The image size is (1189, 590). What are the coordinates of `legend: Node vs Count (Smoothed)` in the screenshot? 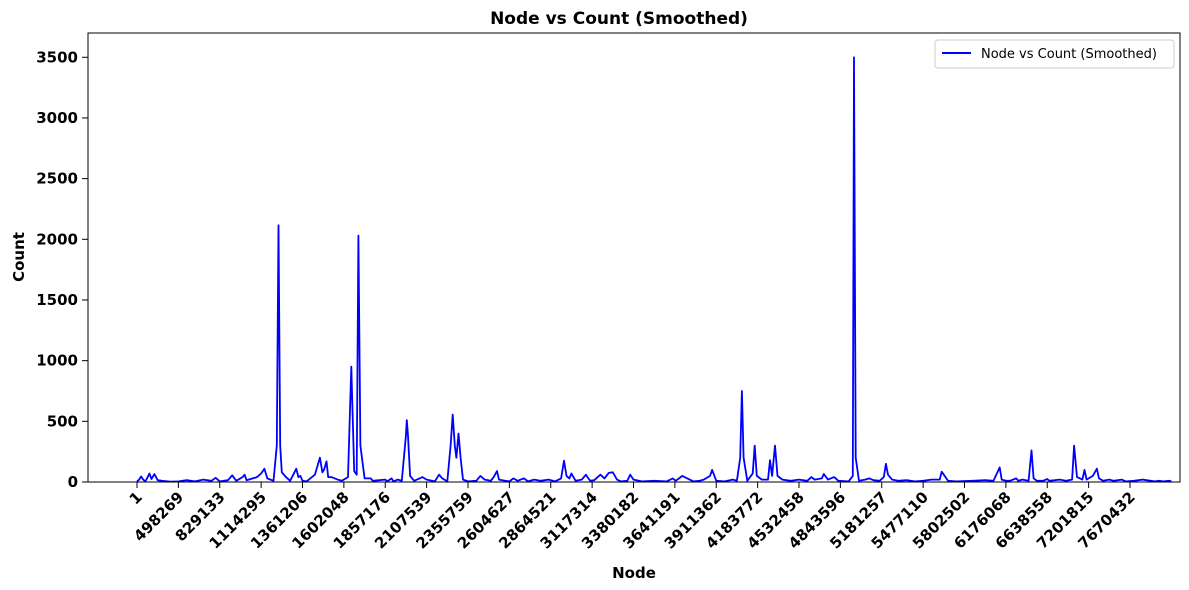 It's located at (1054, 54).